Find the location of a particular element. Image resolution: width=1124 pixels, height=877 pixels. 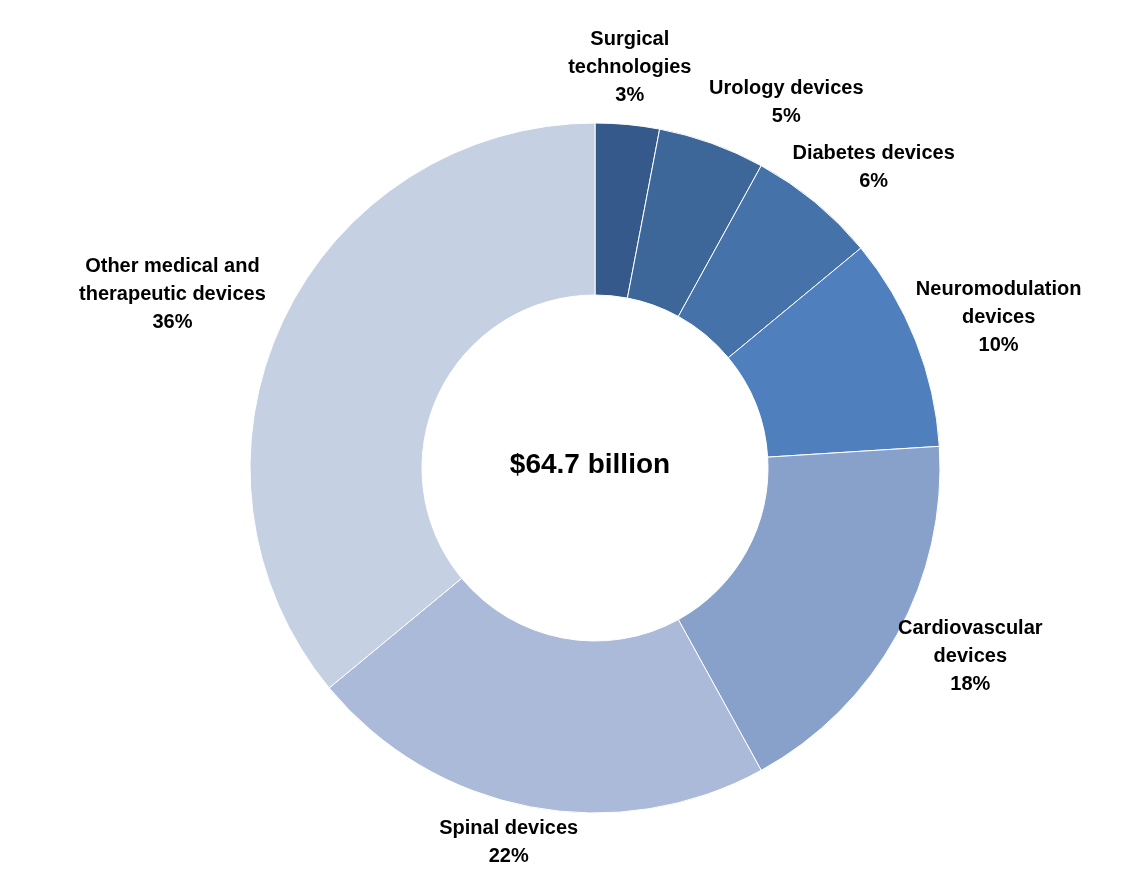

data-label: 36% is located at coordinates (172, 321).